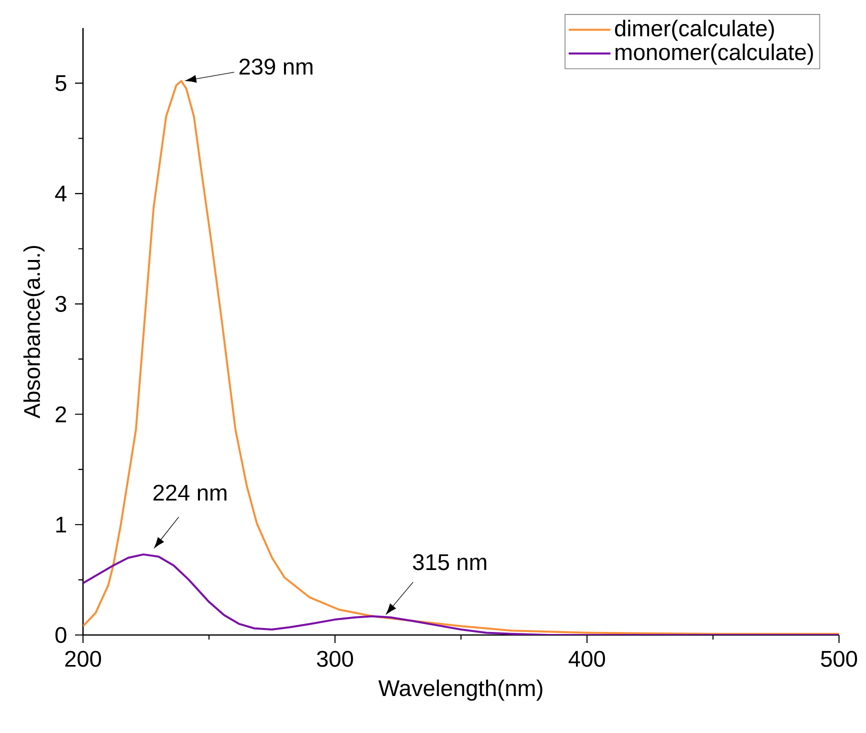 The image size is (866, 733). What do you see at coordinates (335, 658) in the screenshot?
I see `x-tick-label: 300` at bounding box center [335, 658].